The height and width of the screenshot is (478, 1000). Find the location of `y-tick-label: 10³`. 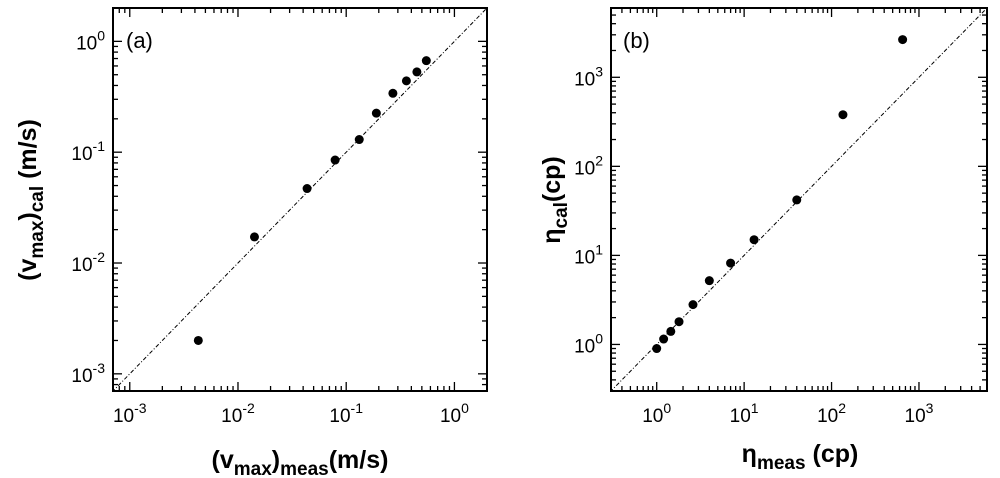

y-tick-label: 10³ is located at coordinates (588, 76).